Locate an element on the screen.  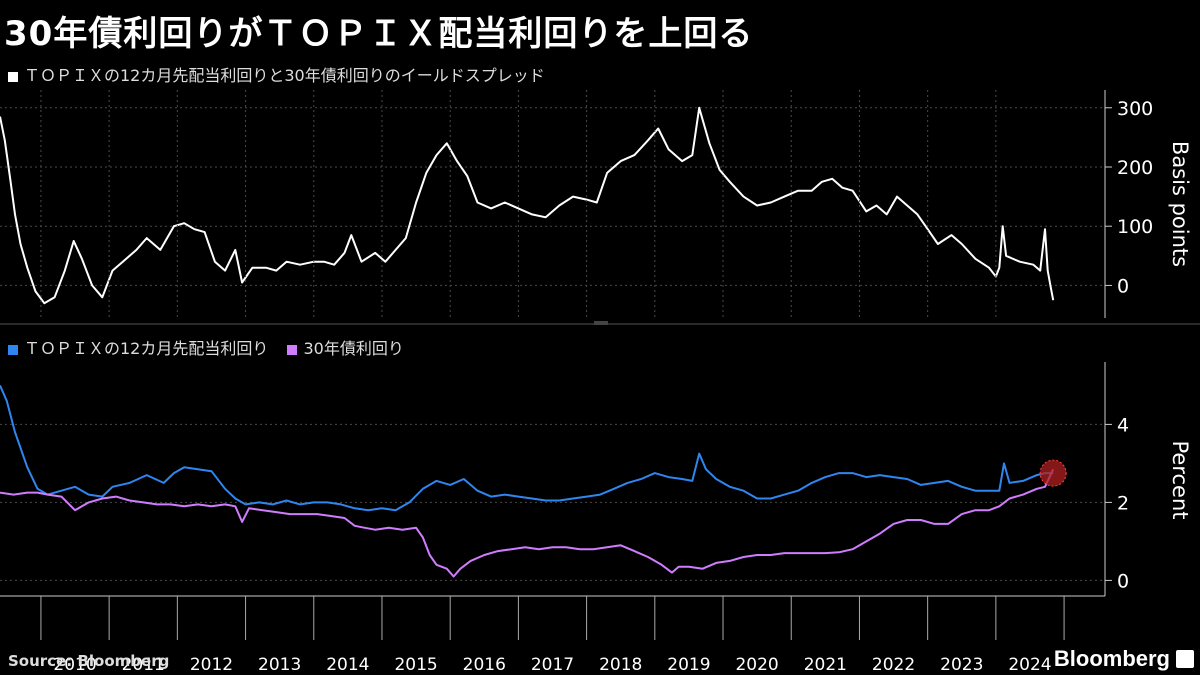
bottom-chart-legend: ＴＯＰＩＸの12カ月先配当利回り 30年債利回り is located at coordinates (213, 347).